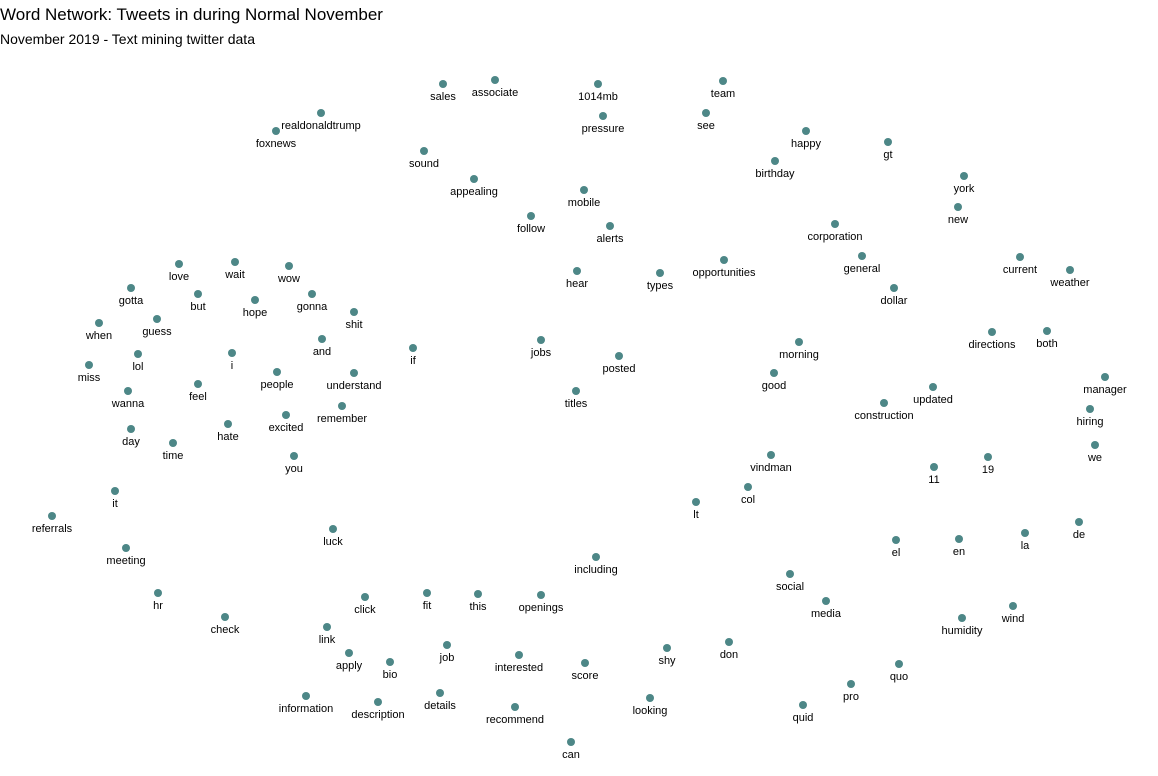 This screenshot has width=1158, height=776. Describe the element at coordinates (603, 123) in the screenshot. I see `word-node-pressure: pressure` at that location.